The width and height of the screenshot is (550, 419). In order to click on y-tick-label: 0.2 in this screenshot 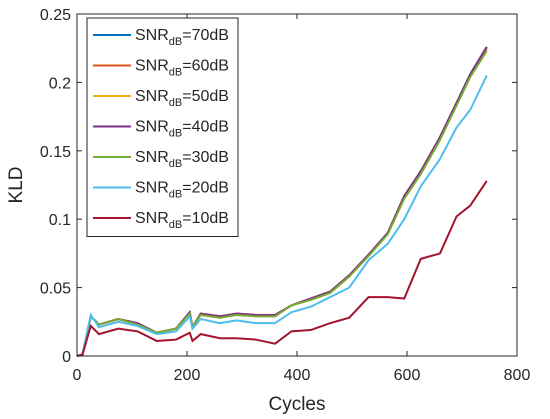, I will do `click(60, 83)`.